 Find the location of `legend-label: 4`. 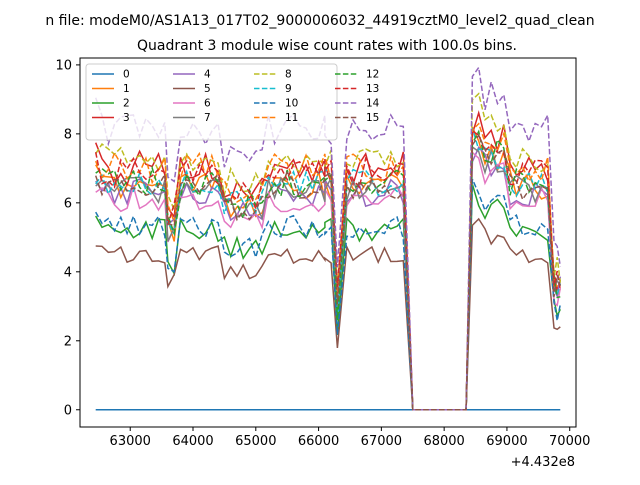

legend-label: 4 is located at coordinates (207, 75).